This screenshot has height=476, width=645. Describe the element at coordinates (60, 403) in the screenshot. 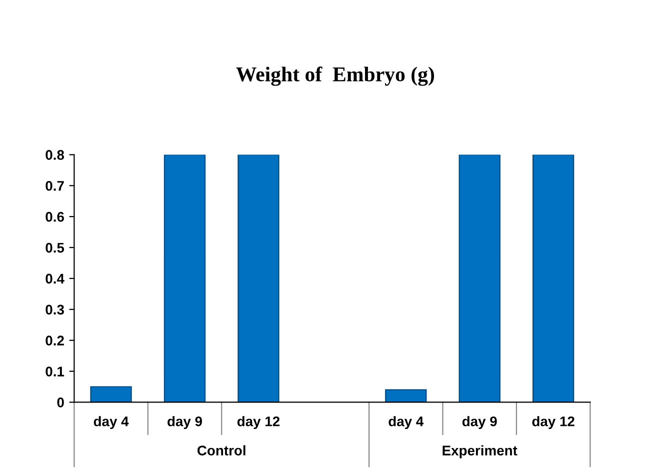

I see `y-tick-label: 0` at that location.